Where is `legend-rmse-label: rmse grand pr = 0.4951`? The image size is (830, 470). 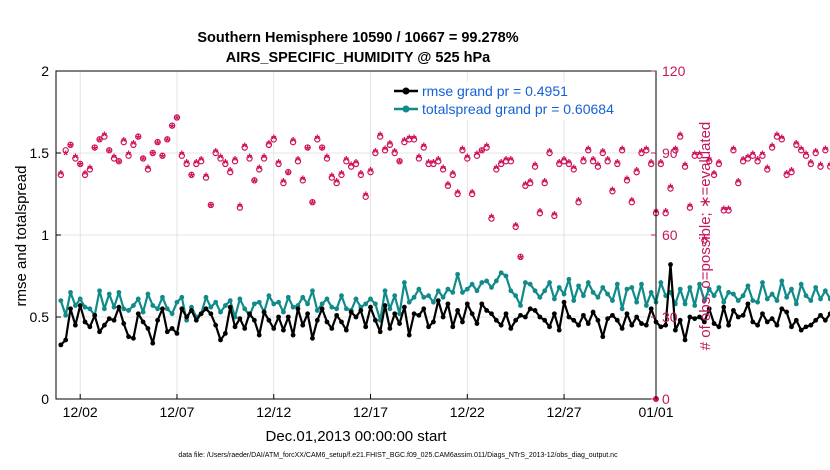 legend-rmse-label: rmse grand pr = 0.4951 is located at coordinates (495, 91).